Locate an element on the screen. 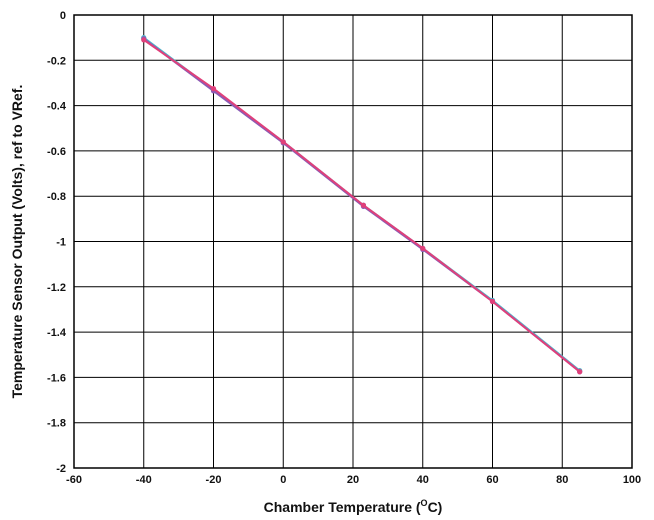  y-tick-label: 0 is located at coordinates (63, 16).